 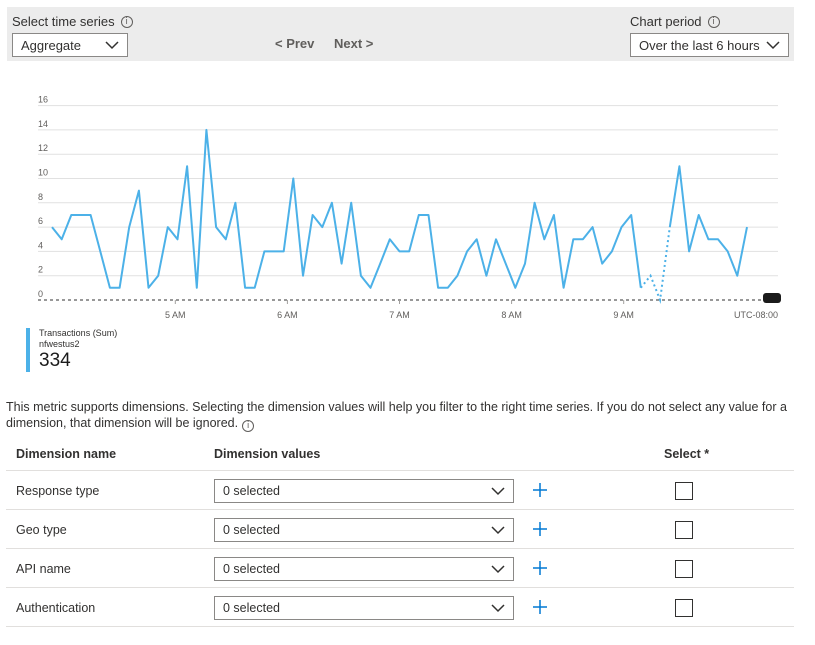 I want to click on y-tick-label: 14, so click(x=43, y=124).